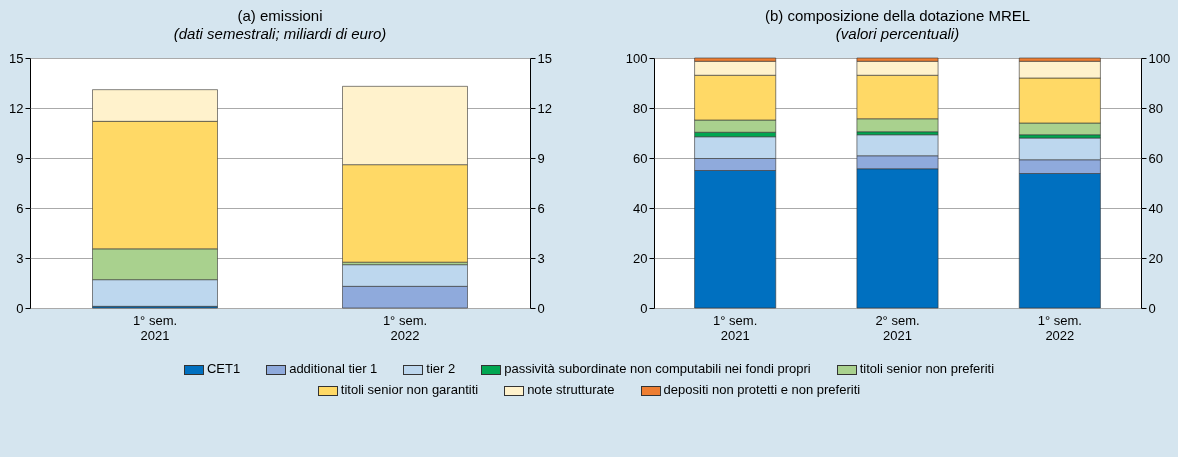  What do you see at coordinates (1155, 258) in the screenshot?
I see `y2-tick-label: 20` at bounding box center [1155, 258].